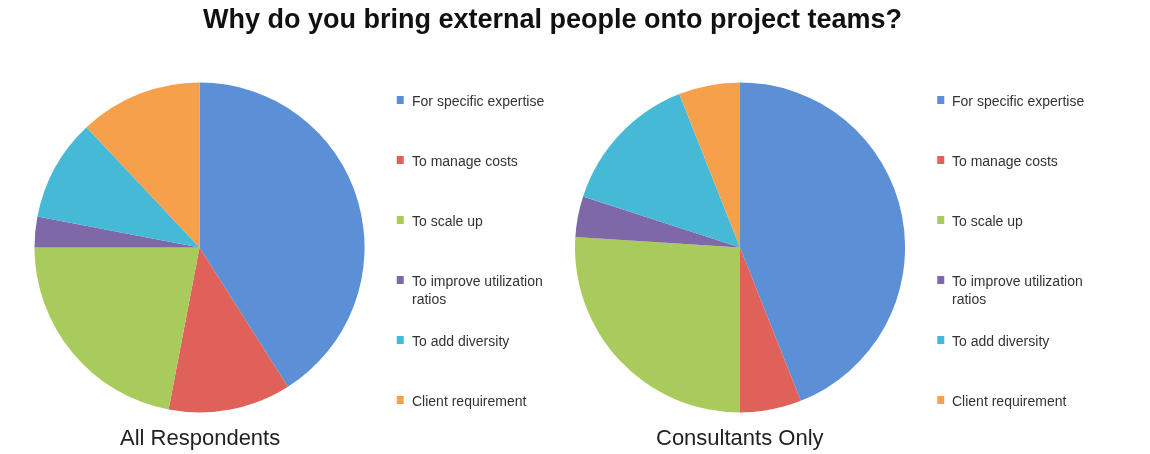 This screenshot has width=1150, height=454. Describe the element at coordinates (740, 437) in the screenshot. I see `text: Consultants Only` at that location.